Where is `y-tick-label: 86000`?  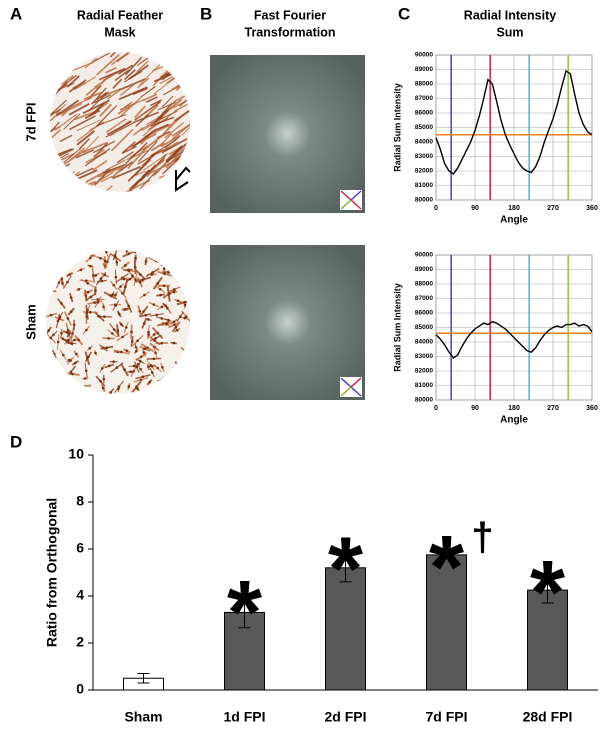 y-tick-label: 86000 is located at coordinates (424, 113).